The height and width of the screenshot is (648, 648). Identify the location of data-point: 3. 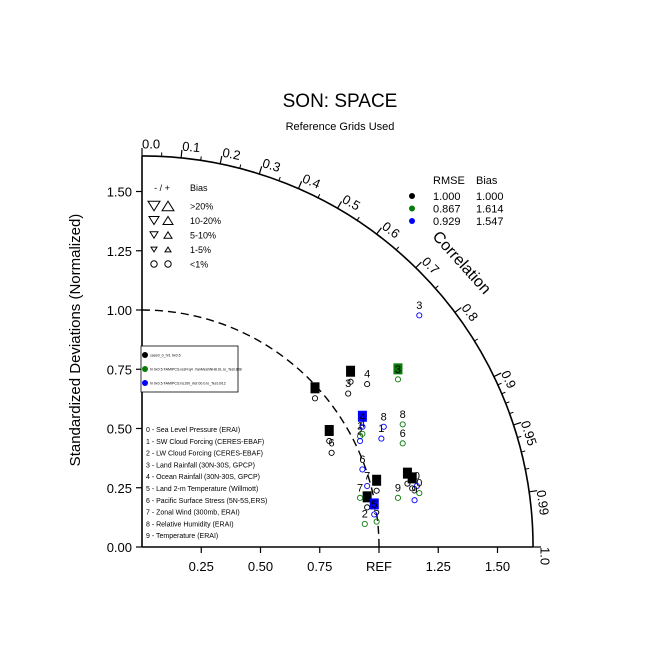
(419, 309).